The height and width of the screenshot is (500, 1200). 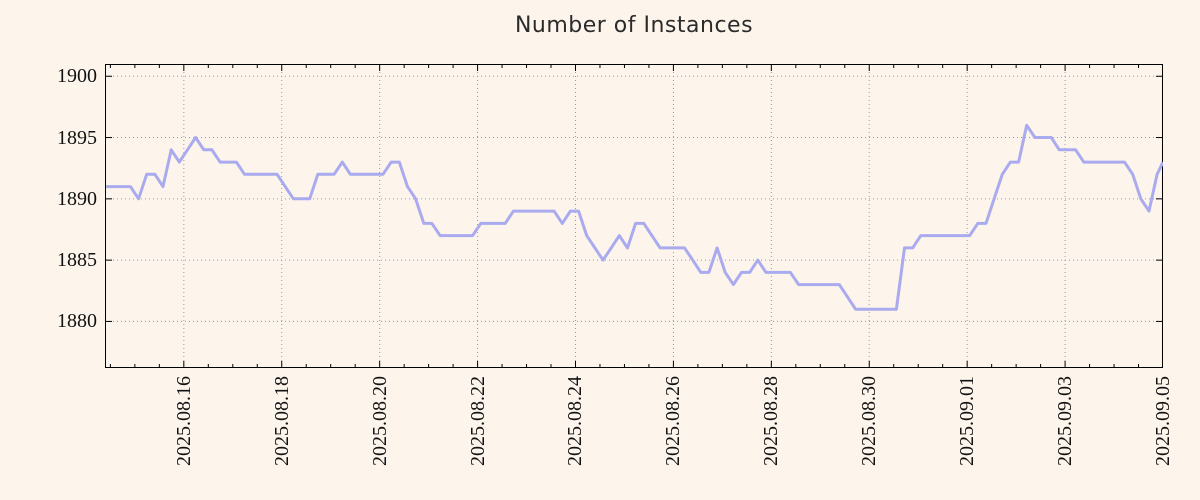 I want to click on y-tick-label: 1895, so click(x=77, y=137).